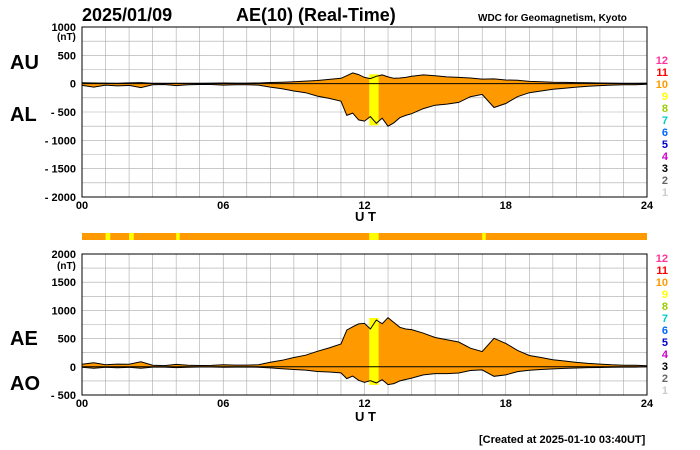 This screenshot has height=450, width=700. Describe the element at coordinates (60, 170) in the screenshot. I see `y-tick-label: - 1500` at that location.